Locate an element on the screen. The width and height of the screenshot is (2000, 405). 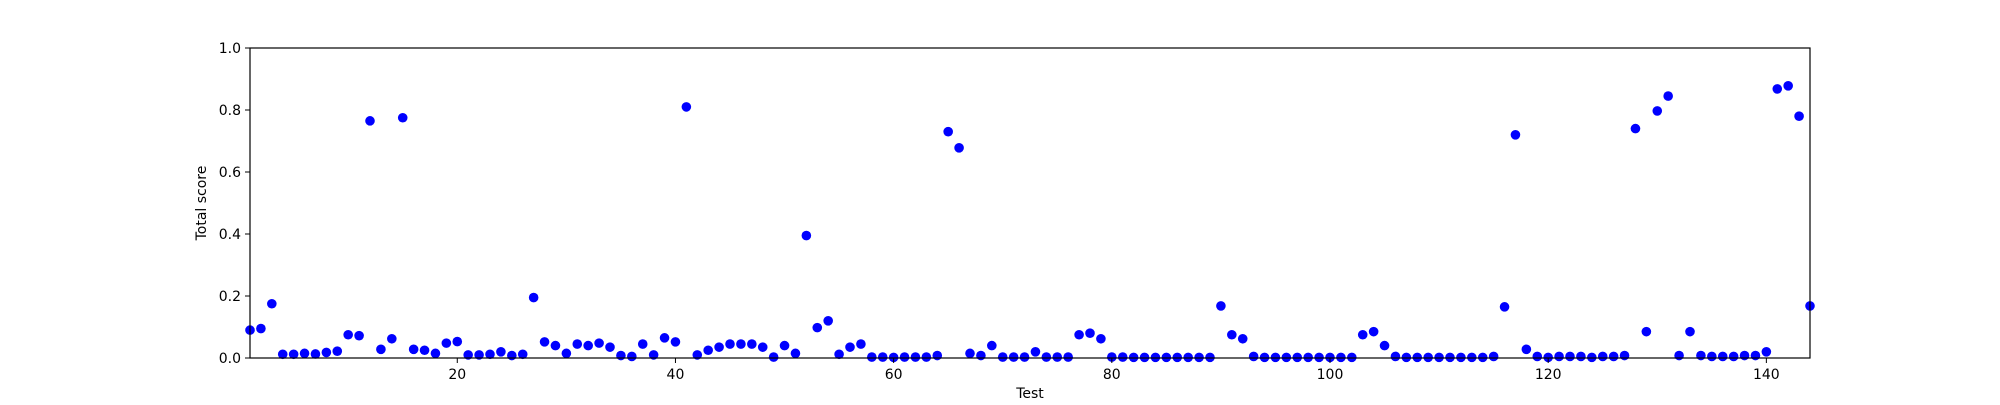
x-tick-label: 80 is located at coordinates (1112, 375).